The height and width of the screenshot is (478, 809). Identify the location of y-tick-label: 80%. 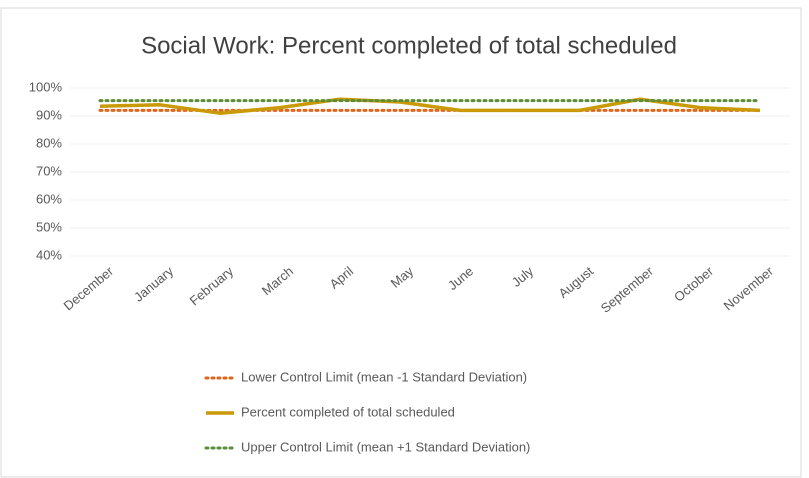
(49, 142).